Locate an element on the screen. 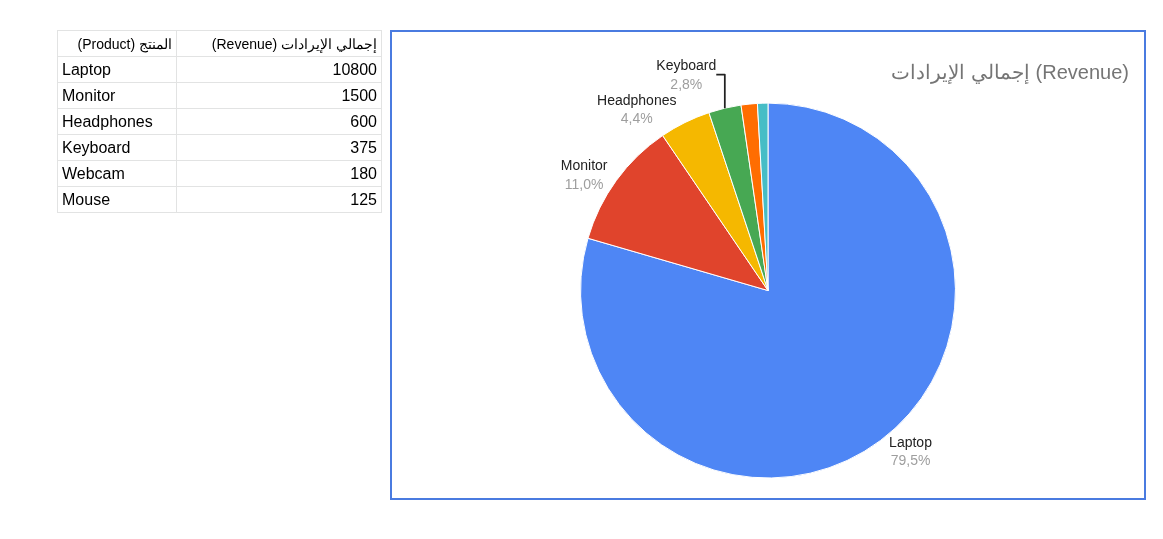  slice-label: Headphones is located at coordinates (637, 99).